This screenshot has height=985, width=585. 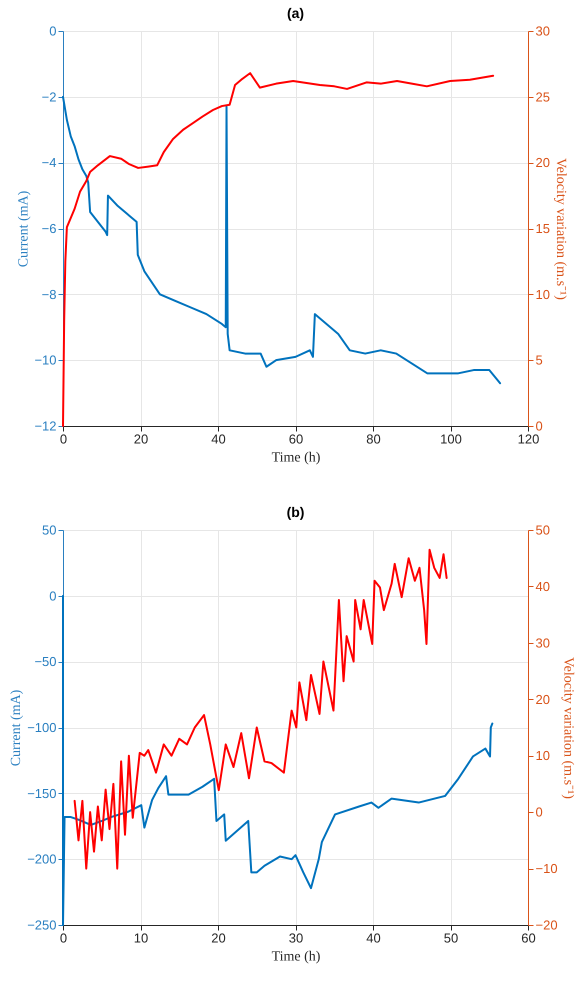 What do you see at coordinates (296, 938) in the screenshot?
I see `x-tick-label: 30` at bounding box center [296, 938].